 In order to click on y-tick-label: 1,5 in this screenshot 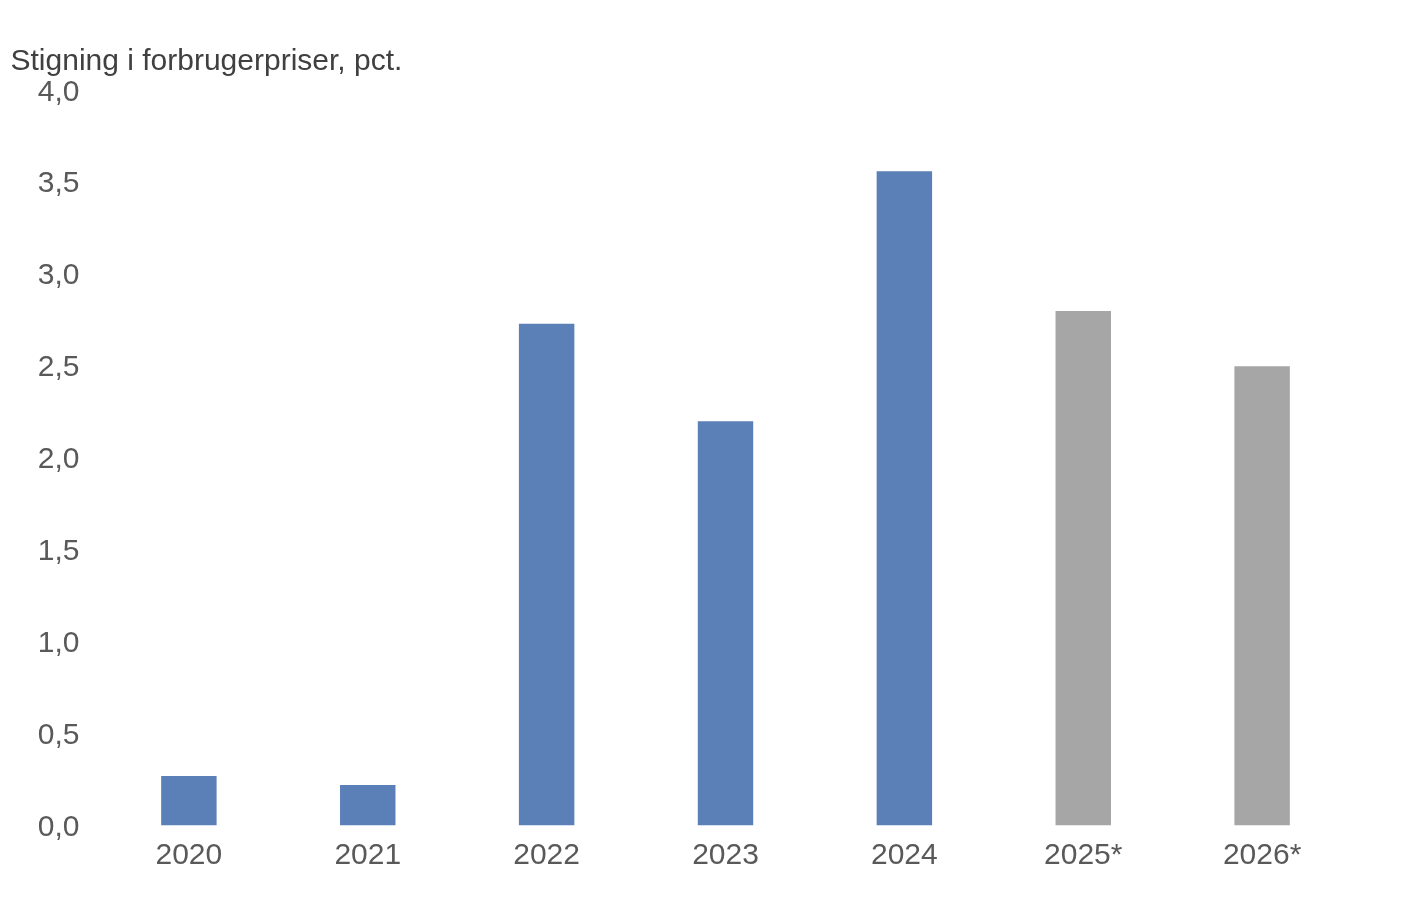, I will do `click(58, 549)`.